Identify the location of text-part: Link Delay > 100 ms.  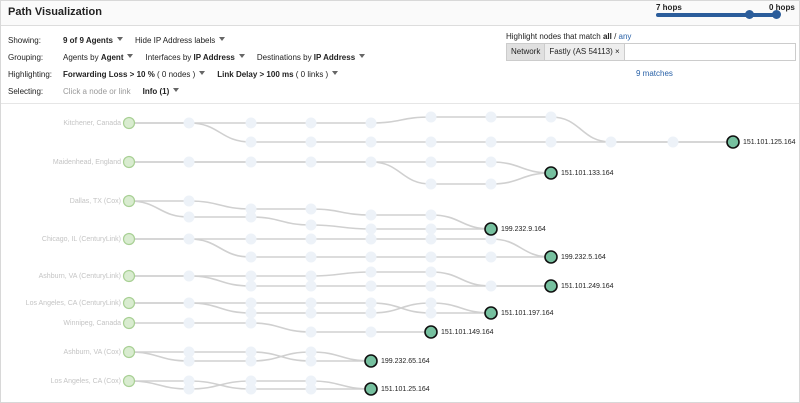
(255, 74).